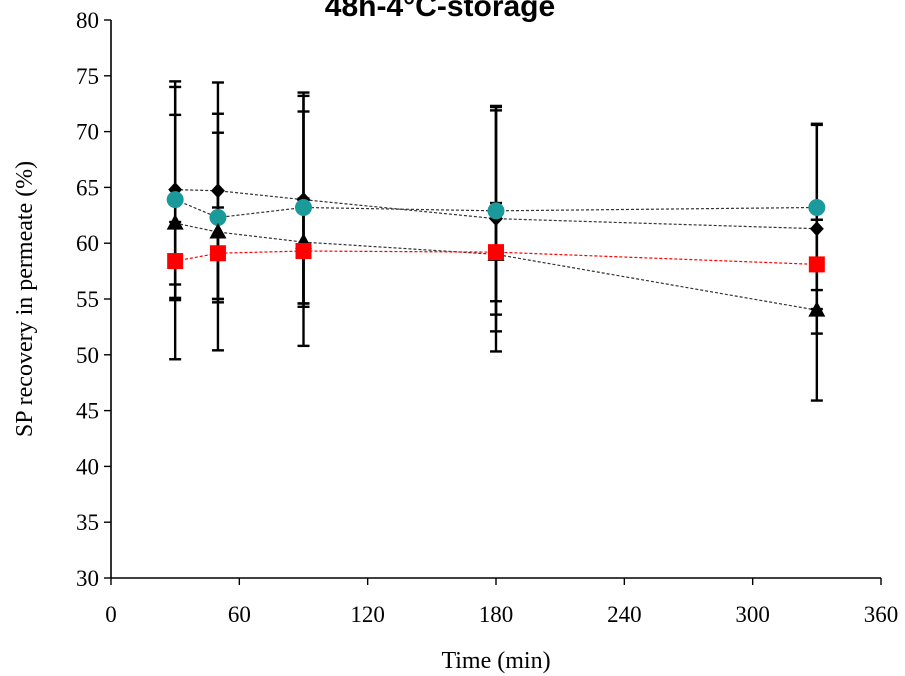  Describe the element at coordinates (752, 614) in the screenshot. I see `x-tick-label: 300` at that location.